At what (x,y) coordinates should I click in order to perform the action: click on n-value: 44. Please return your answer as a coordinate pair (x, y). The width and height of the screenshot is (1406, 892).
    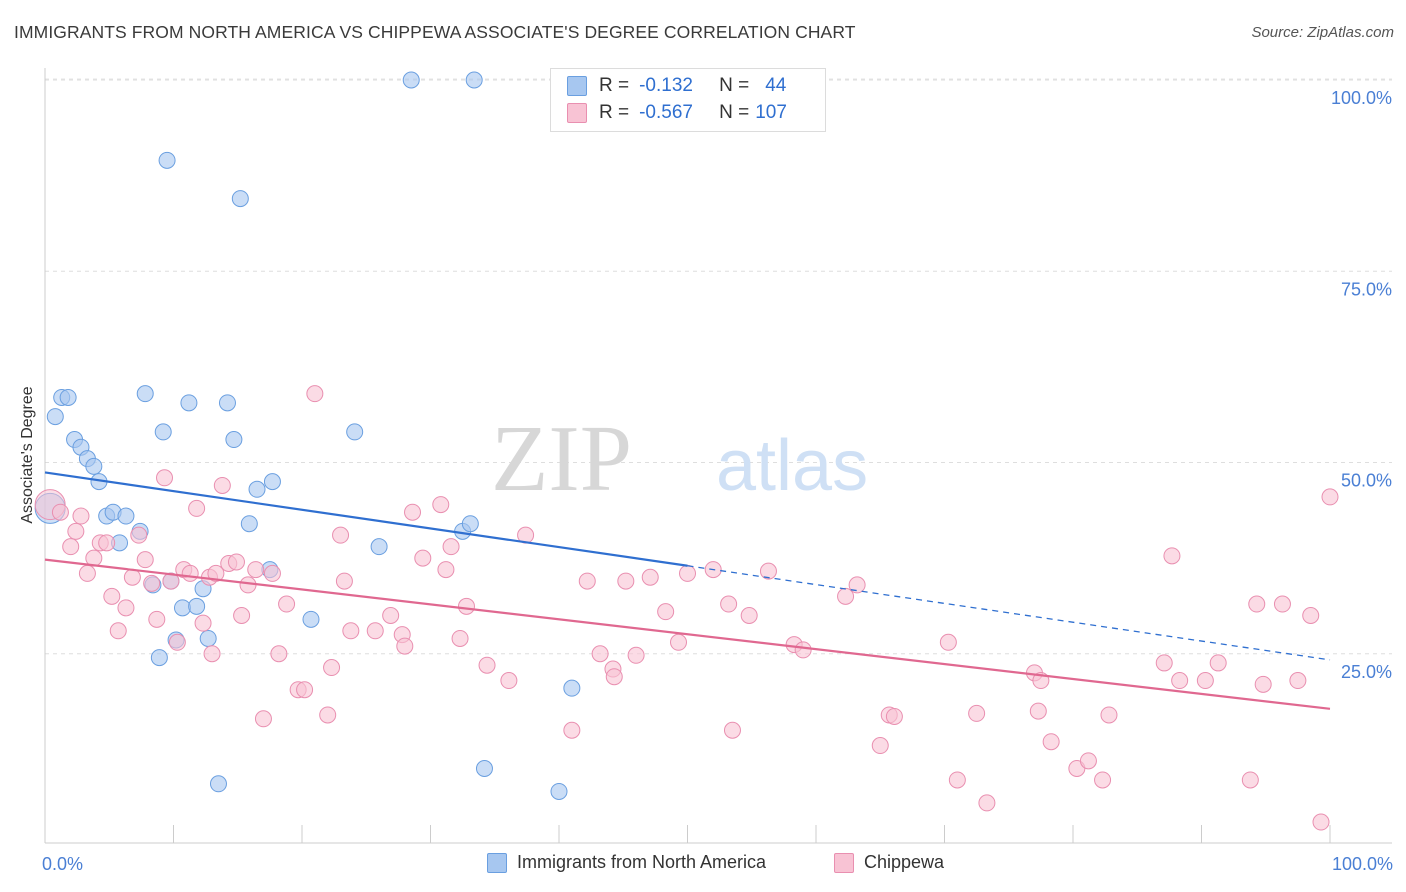
    Looking at the image, I should click on (776, 85).